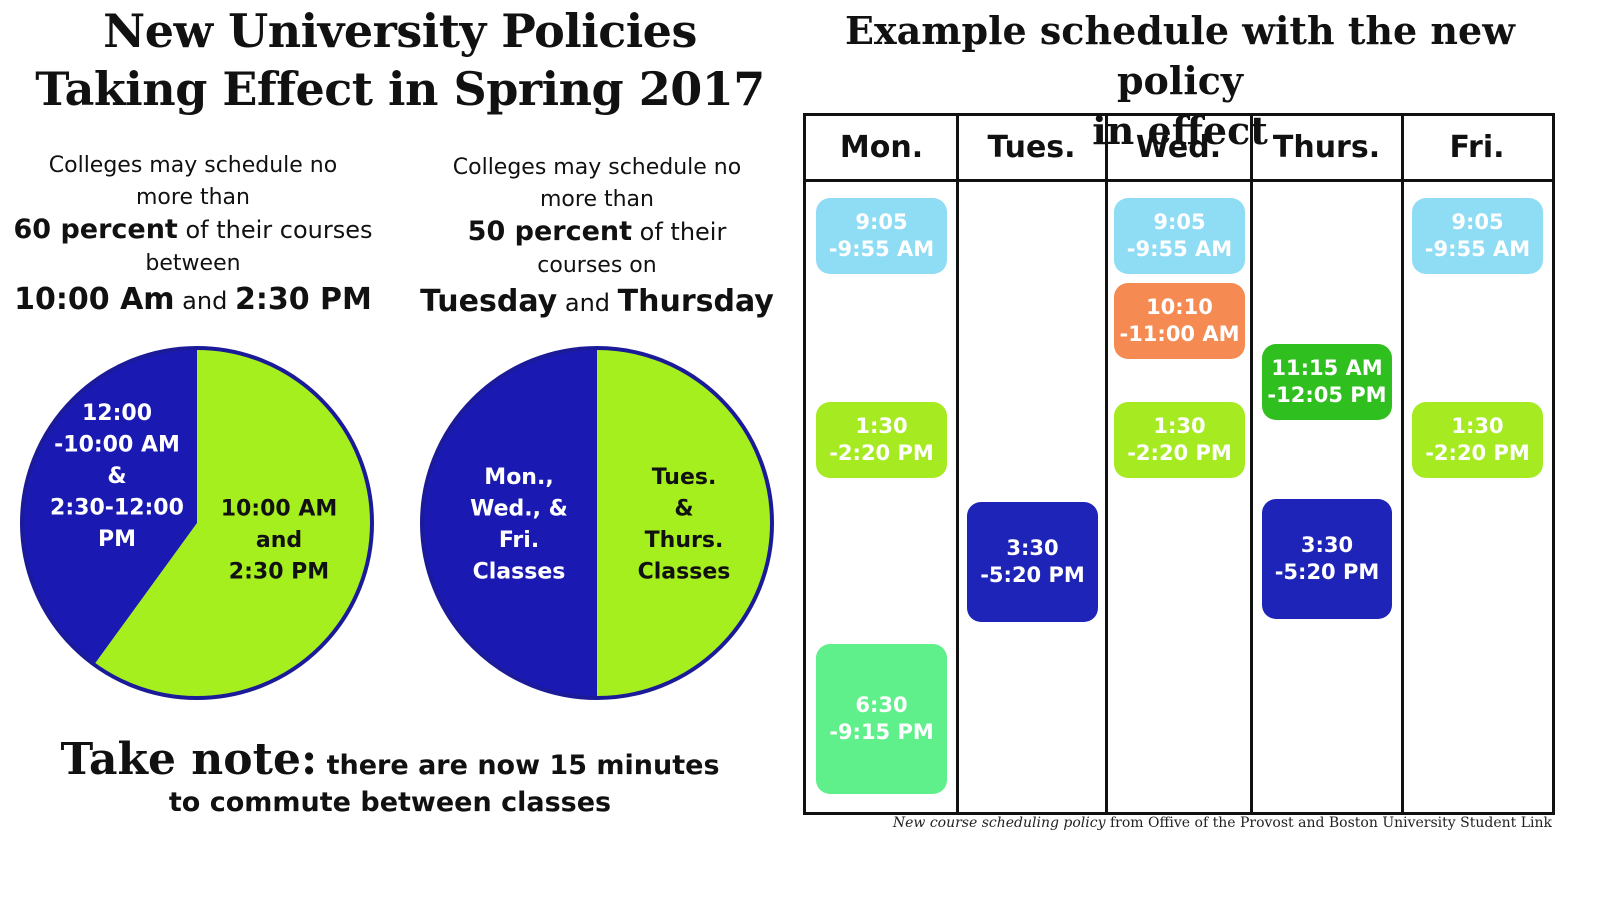 Image resolution: width=1600 pixels, height=901 pixels. What do you see at coordinates (1326, 149) in the screenshot?
I see `day-header: Thurs.` at bounding box center [1326, 149].